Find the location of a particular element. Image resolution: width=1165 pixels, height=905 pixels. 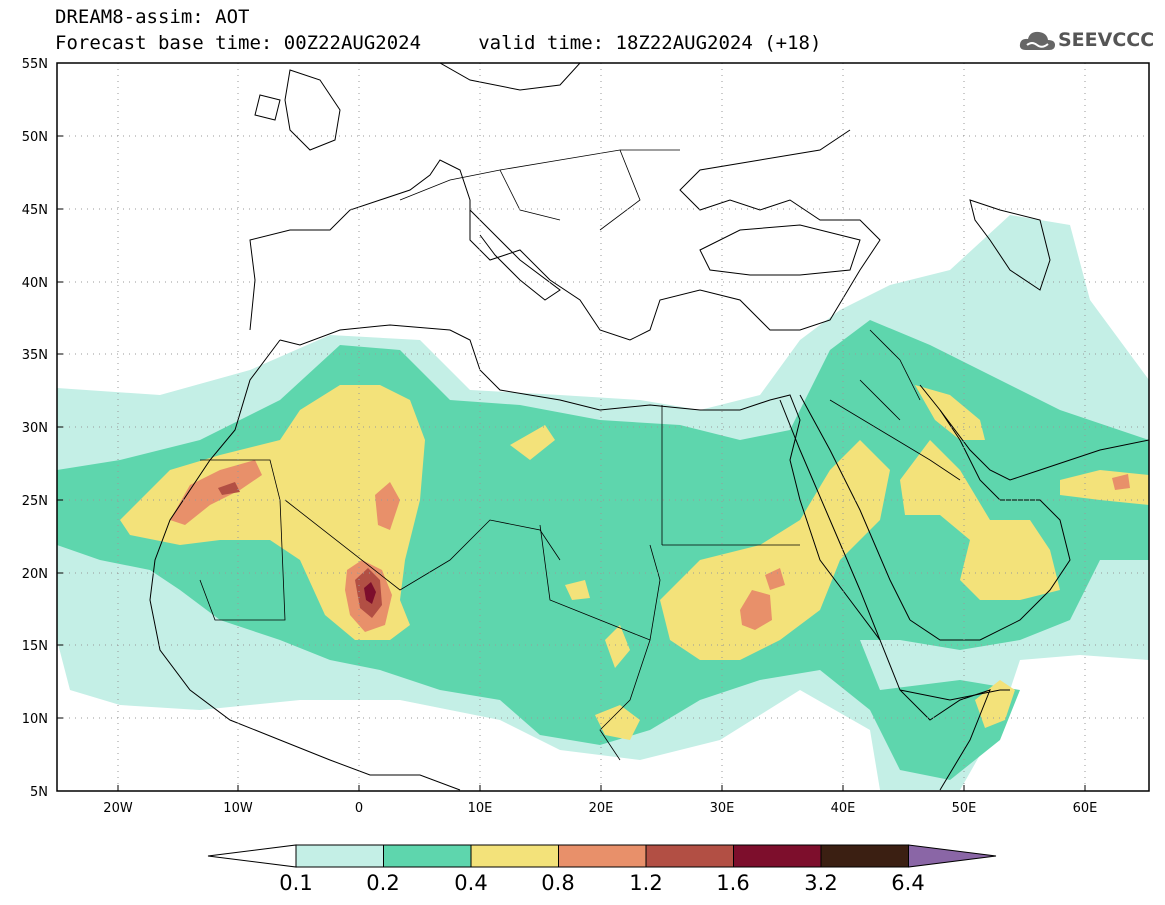

y-tick-label: 25N is located at coordinates (35, 501).